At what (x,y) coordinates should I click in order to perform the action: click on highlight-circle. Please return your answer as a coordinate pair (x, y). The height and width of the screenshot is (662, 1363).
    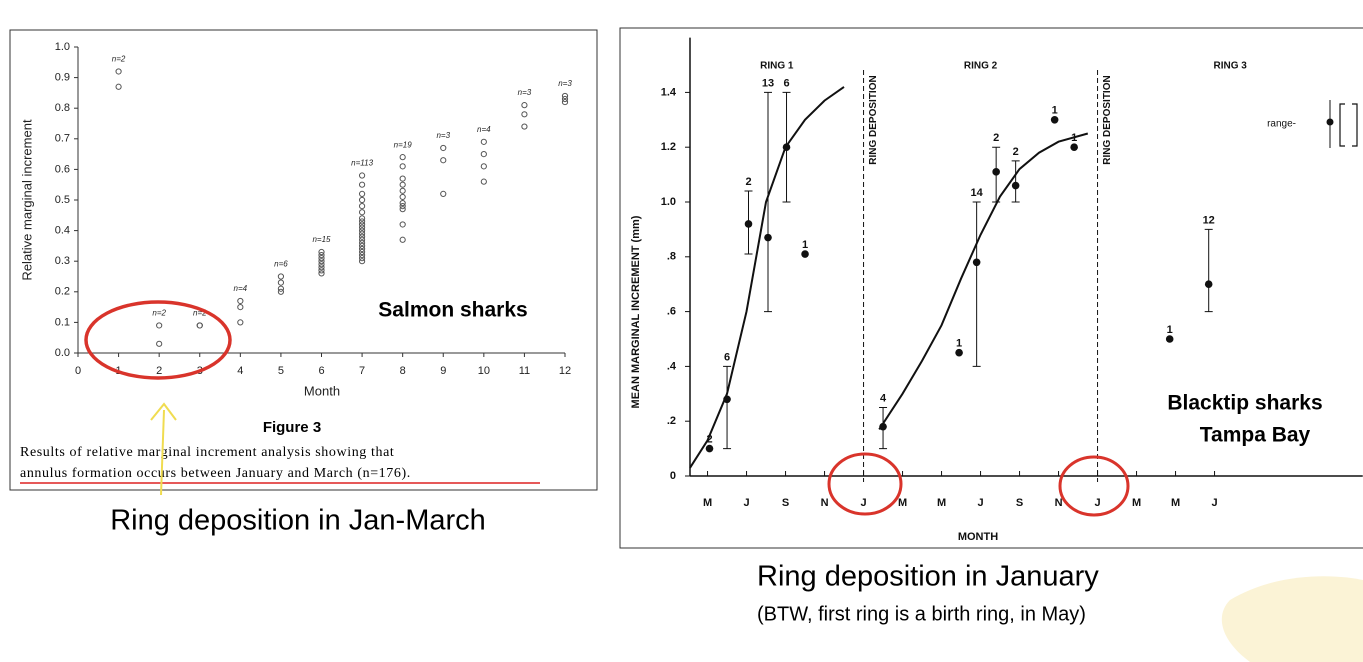
    Looking at the image, I should click on (1094, 486).